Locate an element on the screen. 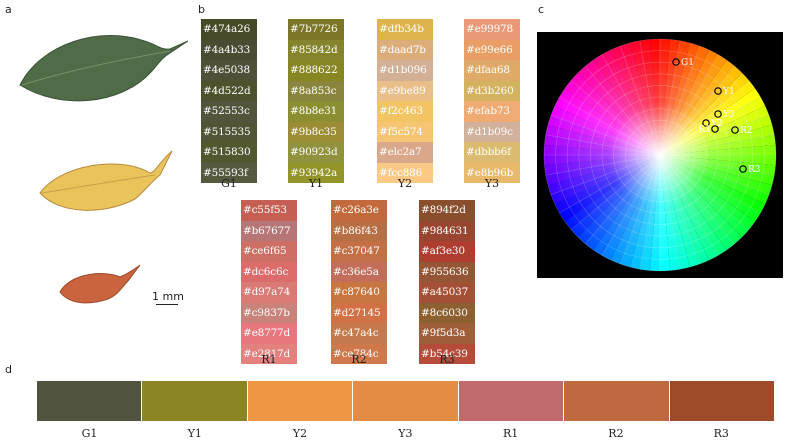 The width and height of the screenshot is (800, 440). mean-color-swatch-r2 is located at coordinates (617, 401).